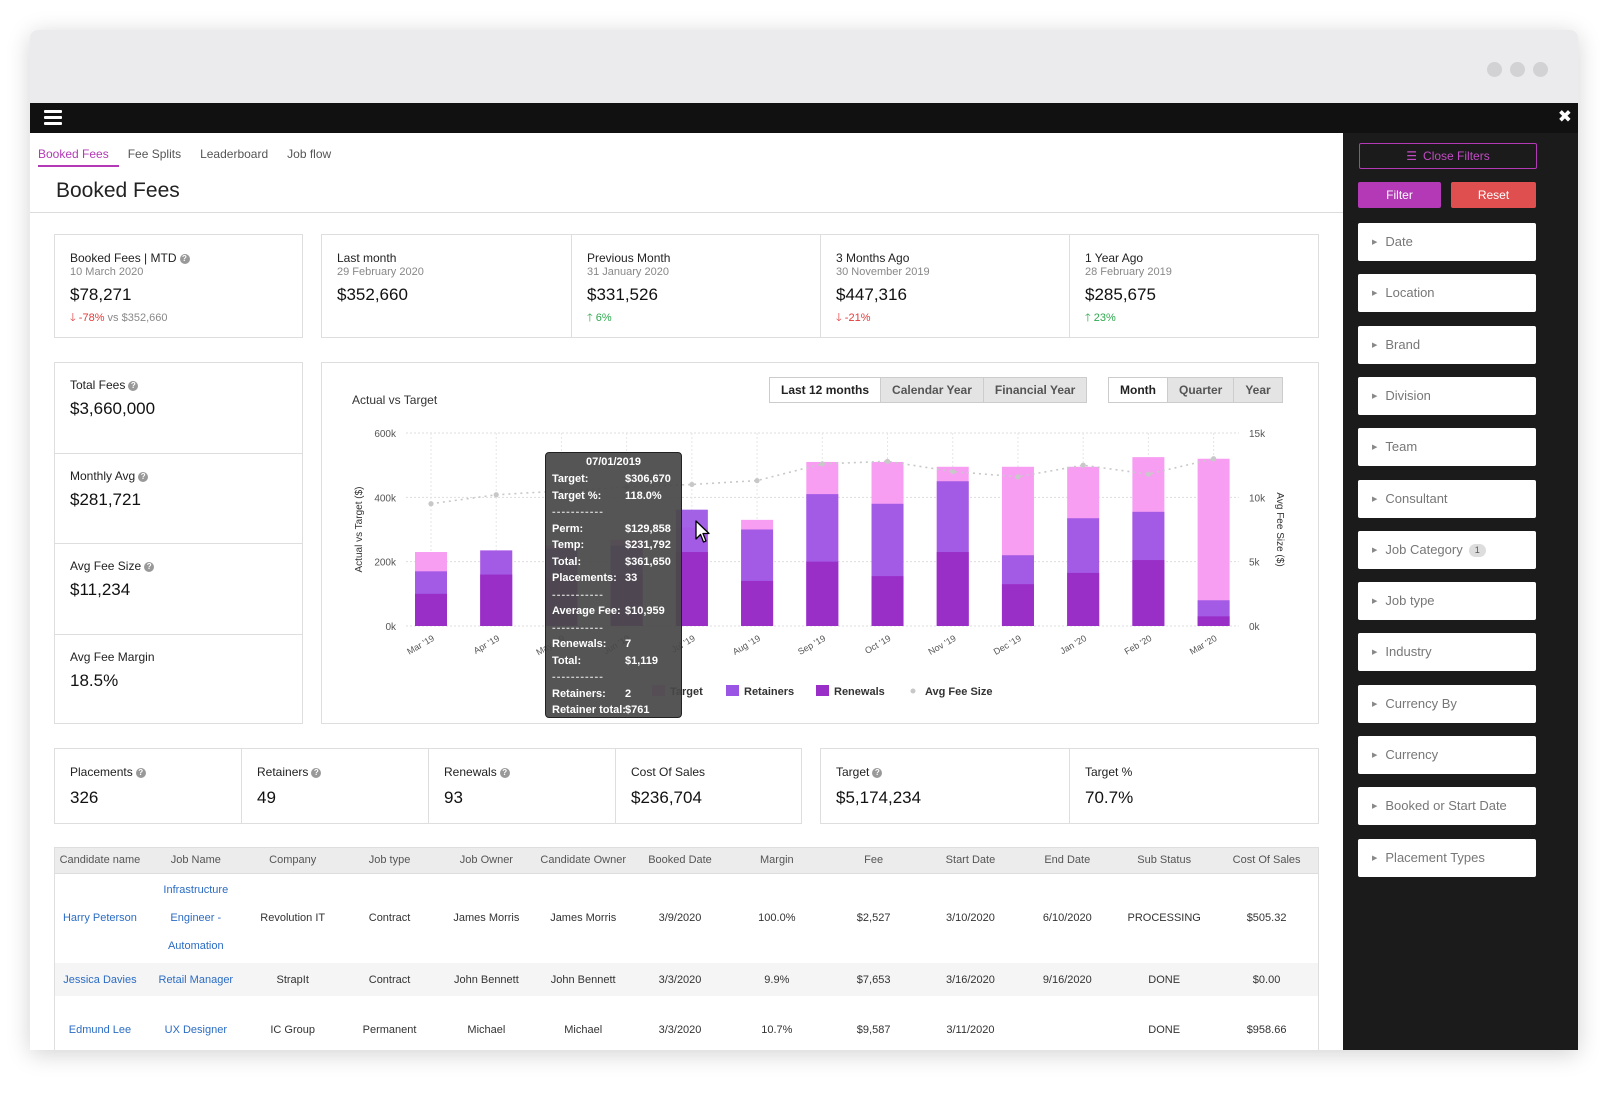  Describe the element at coordinates (708, 786) in the screenshot. I see `stat-cost-of-sales: Cost Of Sales $236,704` at that location.